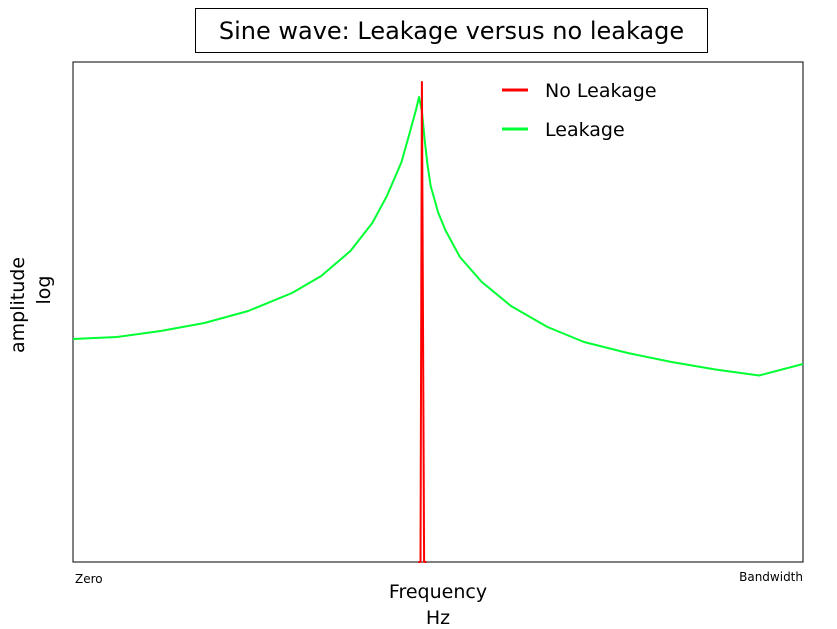 This screenshot has height=629, width=837. I want to click on x-tick-label-zero: Zero, so click(89, 579).